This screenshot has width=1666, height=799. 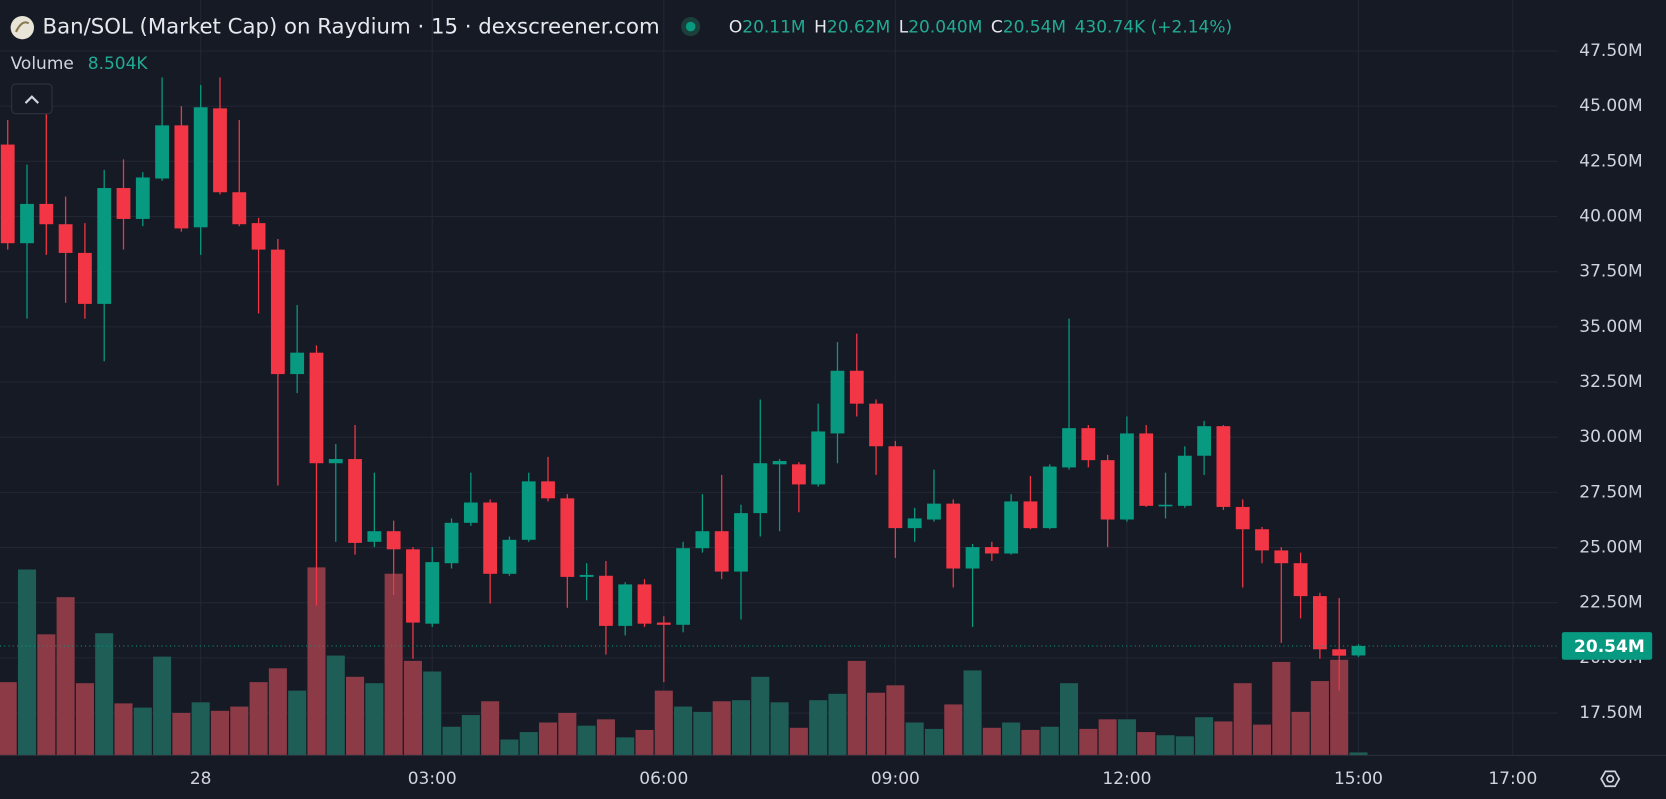 I want to click on x-tick-label: 17:00, so click(x=1512, y=779).